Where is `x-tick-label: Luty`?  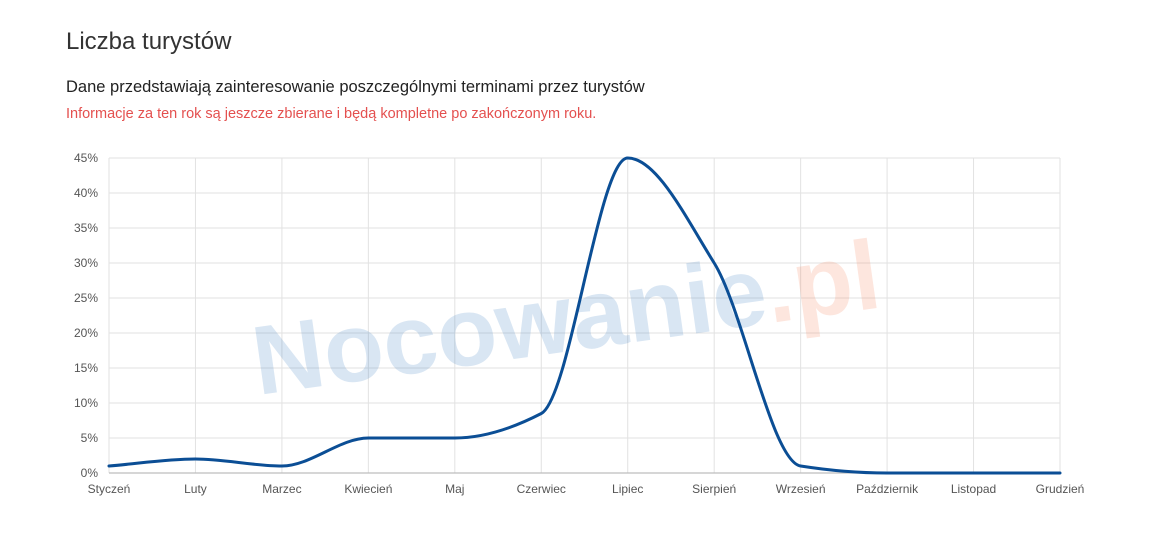 x-tick-label: Luty is located at coordinates (195, 489).